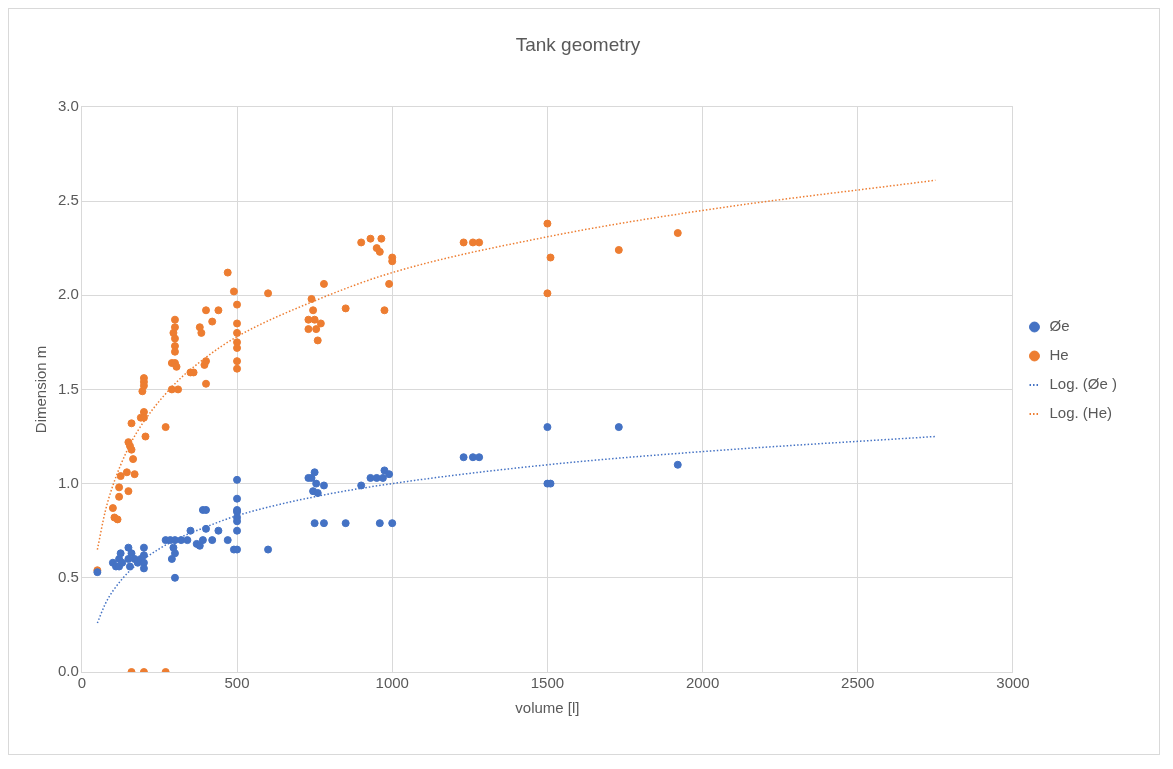 The width and height of the screenshot is (1173, 769). Describe the element at coordinates (547, 708) in the screenshot. I see `x-axis-title: volume [l]` at that location.